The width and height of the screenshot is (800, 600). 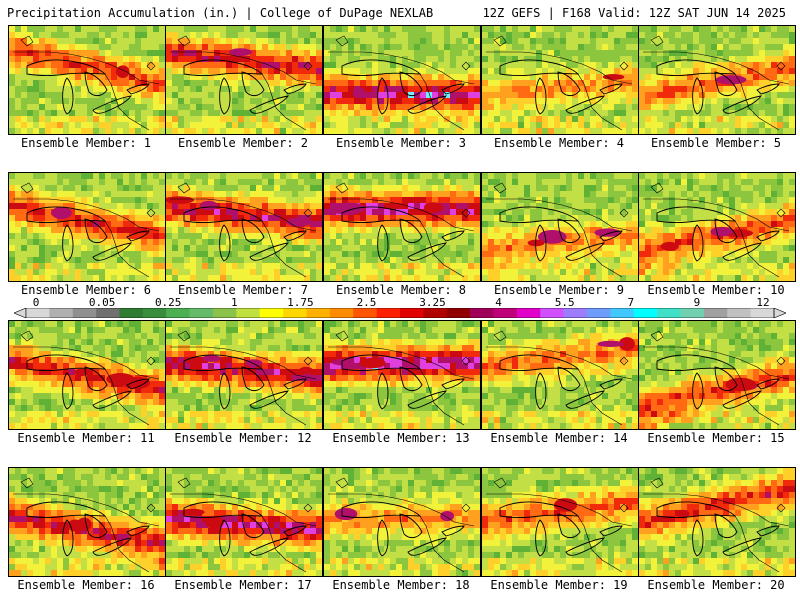 What do you see at coordinates (559, 585) in the screenshot?
I see `ensemble-member-label: Ensemble Member: 19` at bounding box center [559, 585].